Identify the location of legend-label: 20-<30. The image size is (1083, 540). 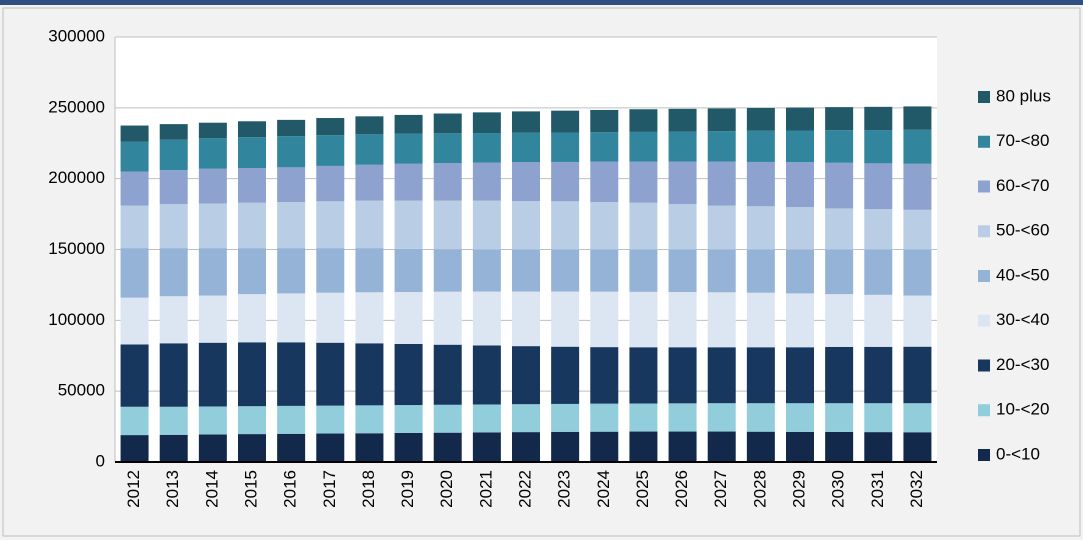
(1022, 364).